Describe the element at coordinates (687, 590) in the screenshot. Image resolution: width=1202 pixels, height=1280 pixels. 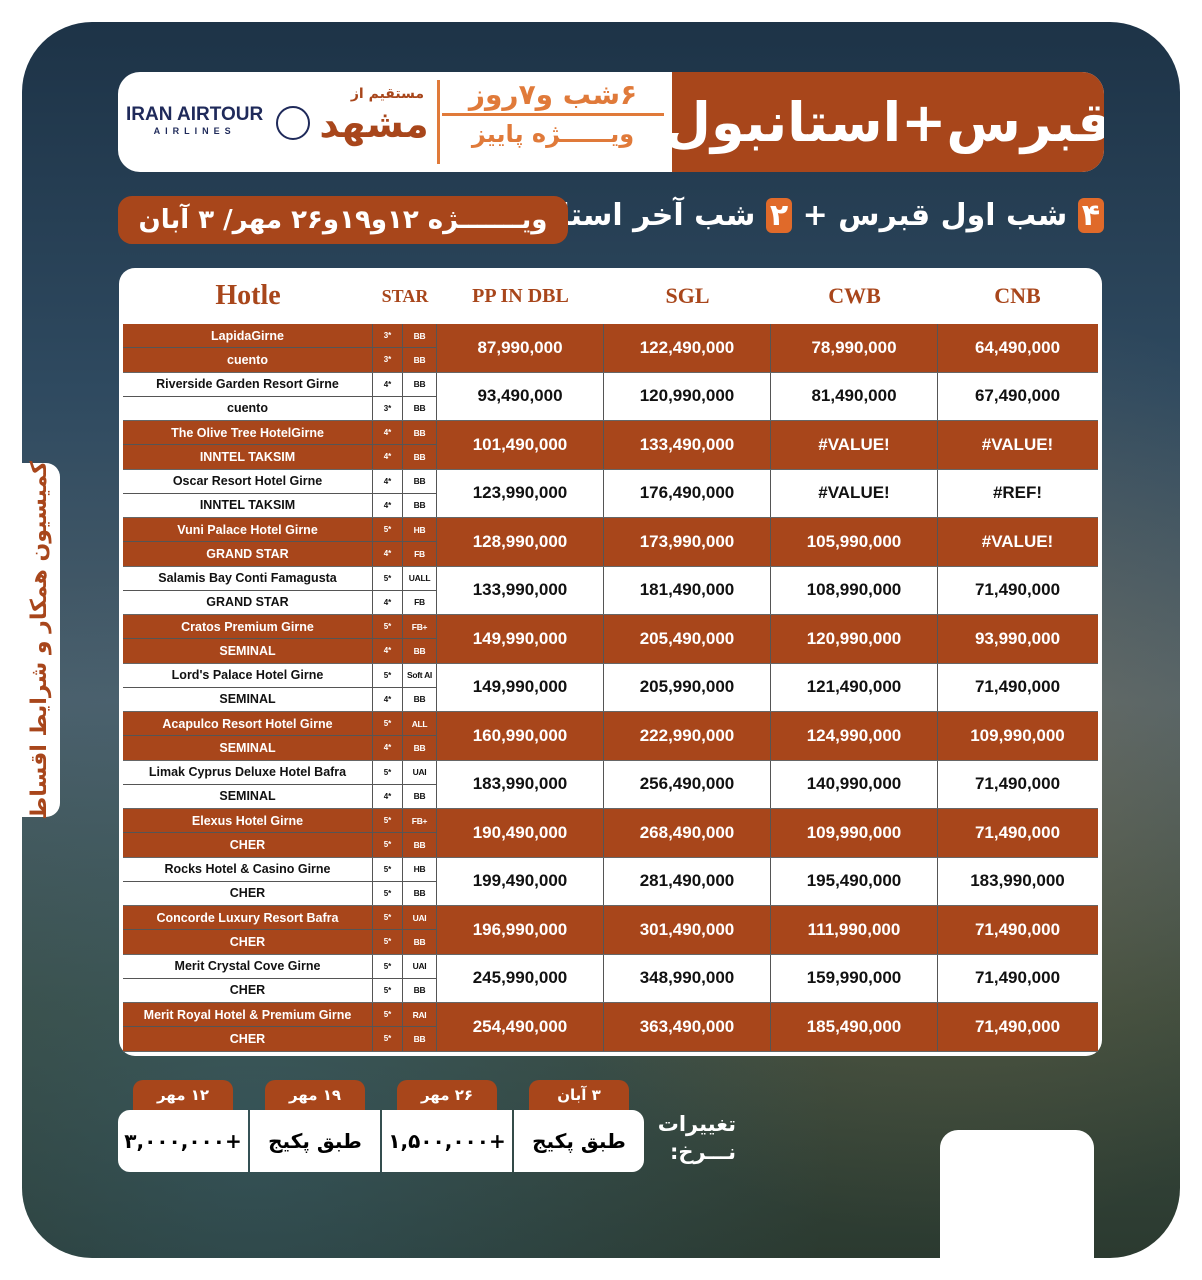
I see `price-sgl: 181,490,000` at that location.